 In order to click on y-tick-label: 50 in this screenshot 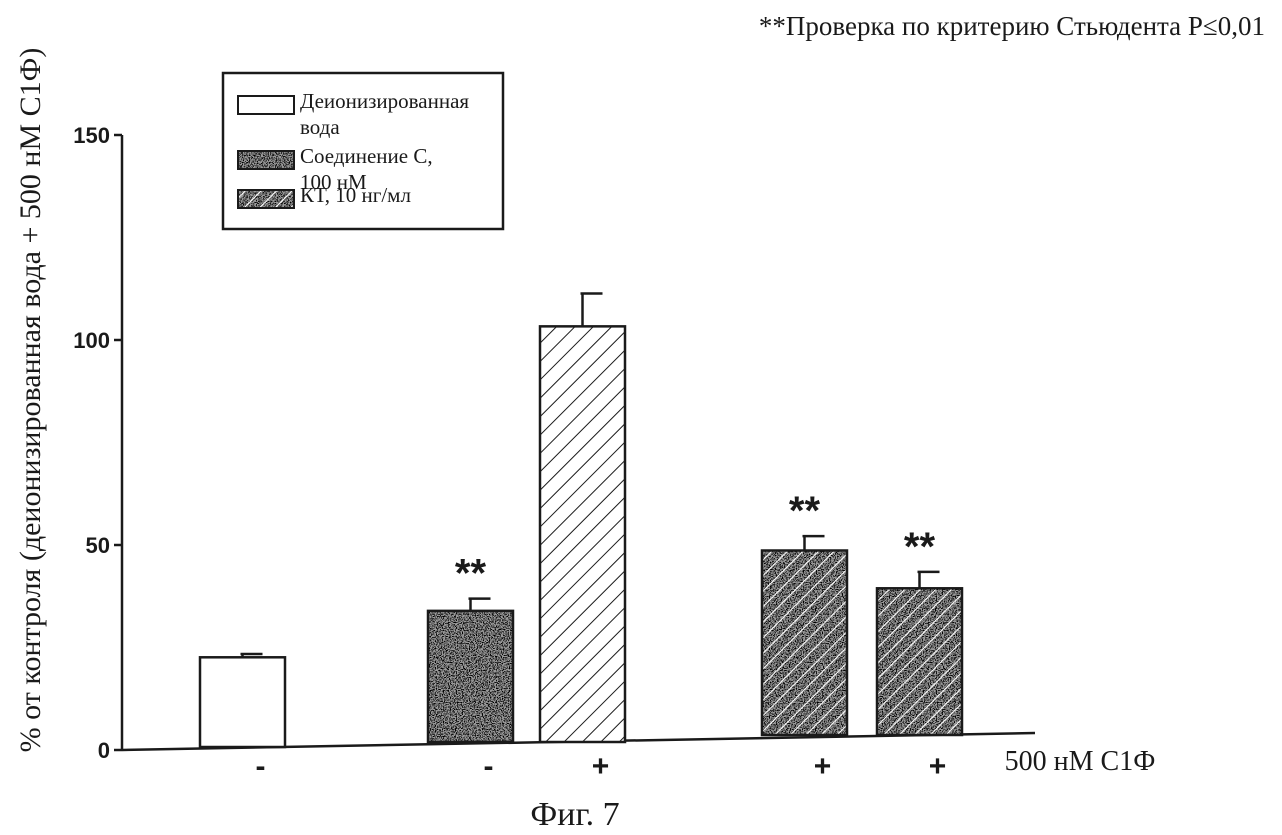, I will do `click(98, 545)`.